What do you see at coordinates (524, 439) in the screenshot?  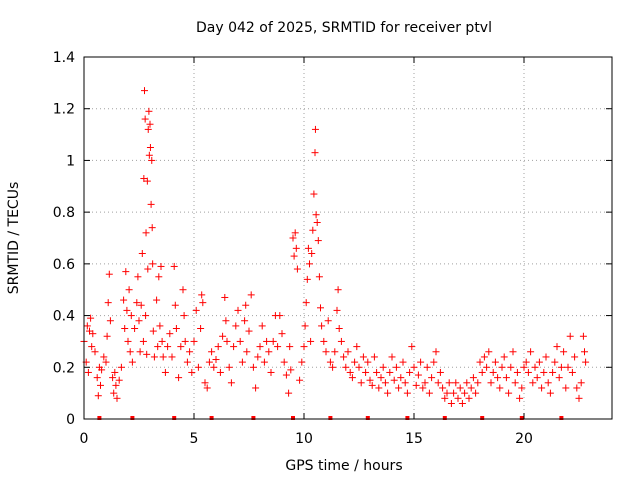 I see `x-tick-label: 20` at bounding box center [524, 439].